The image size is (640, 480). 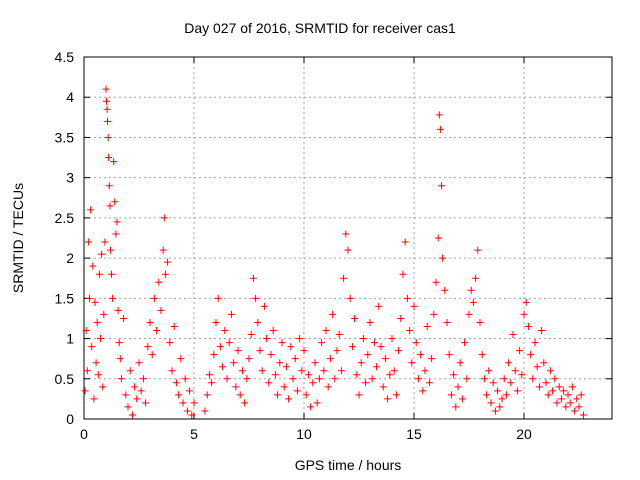 I want to click on y-tick-label: 3.5, so click(x=65, y=137).